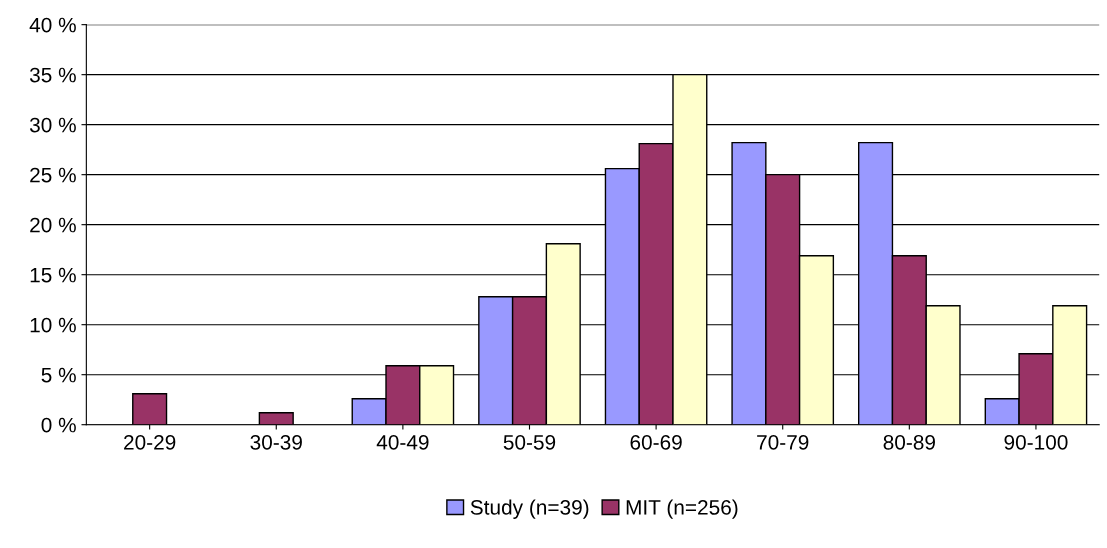 The image size is (1107, 548). Describe the element at coordinates (53, 225) in the screenshot. I see `y-tick-label: 20 %` at that location.